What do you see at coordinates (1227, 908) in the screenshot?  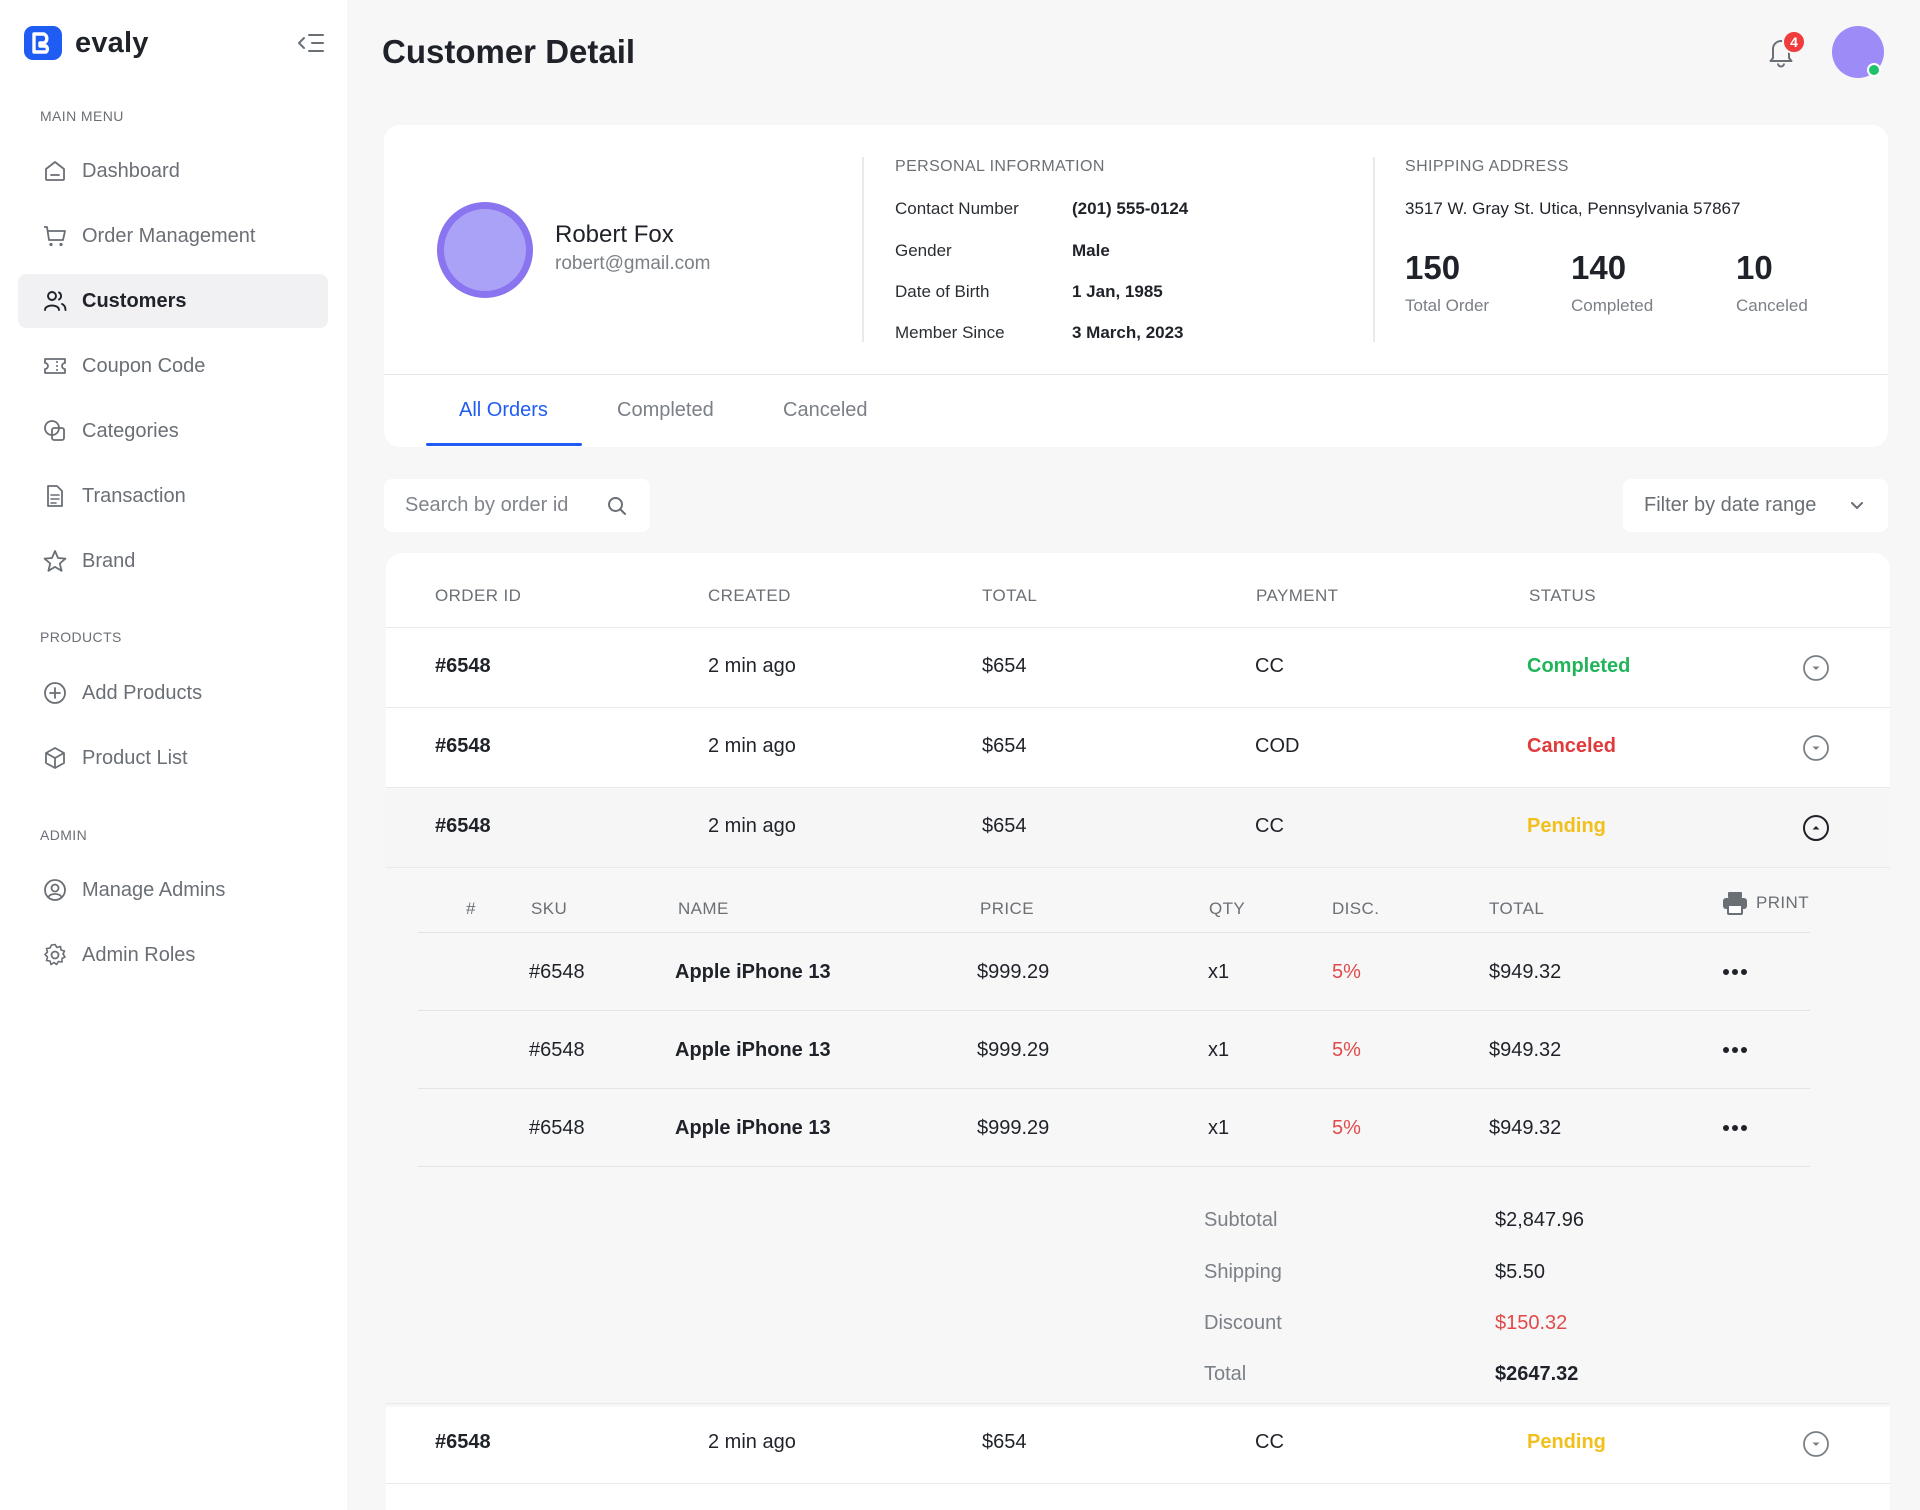 I see `detail-header-qty: QTY` at bounding box center [1227, 908].